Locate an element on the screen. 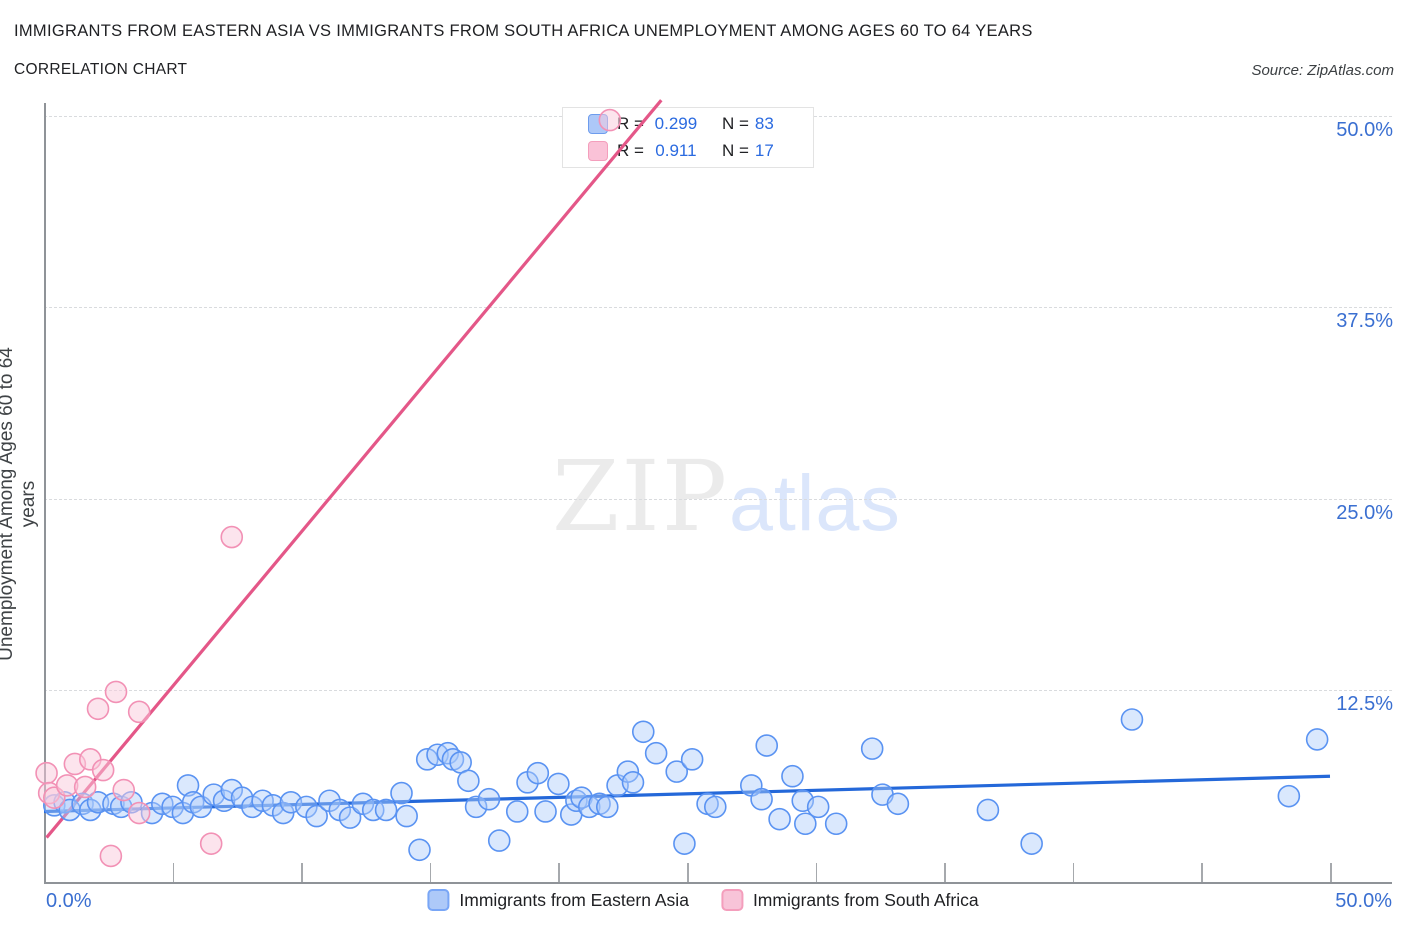  trend-line-eastern-asia is located at coordinates (687, 794).